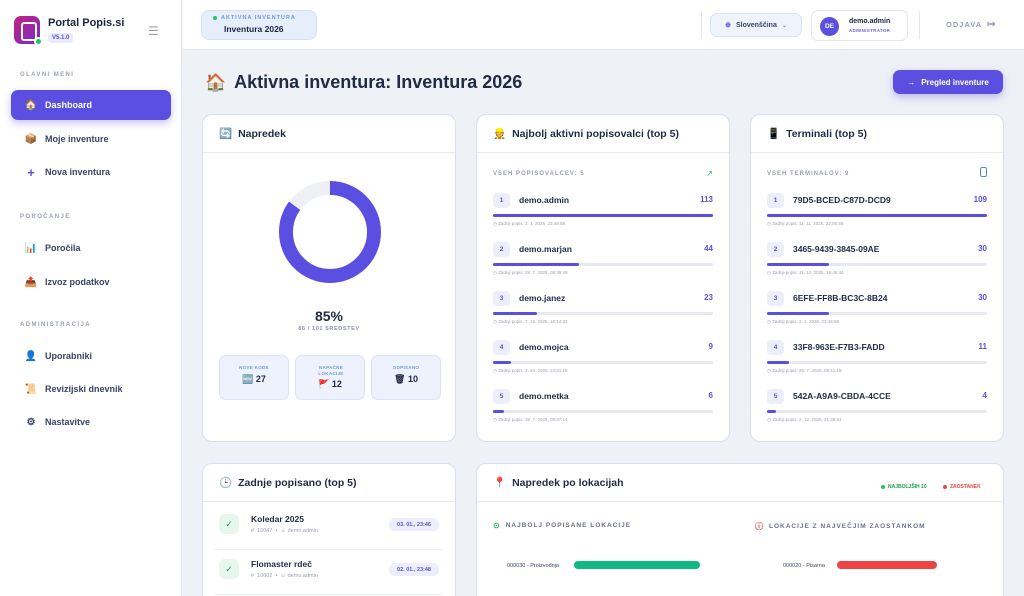  Describe the element at coordinates (91, 248) in the screenshot. I see `sidebar-item-reports: 📊 Poročila` at that location.